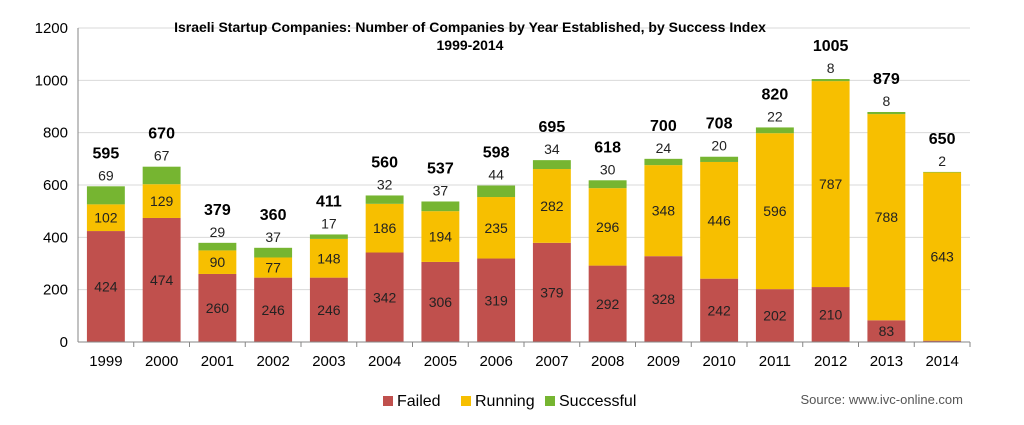 The image size is (1024, 425). I want to click on data-label-failed: 319, so click(496, 300).